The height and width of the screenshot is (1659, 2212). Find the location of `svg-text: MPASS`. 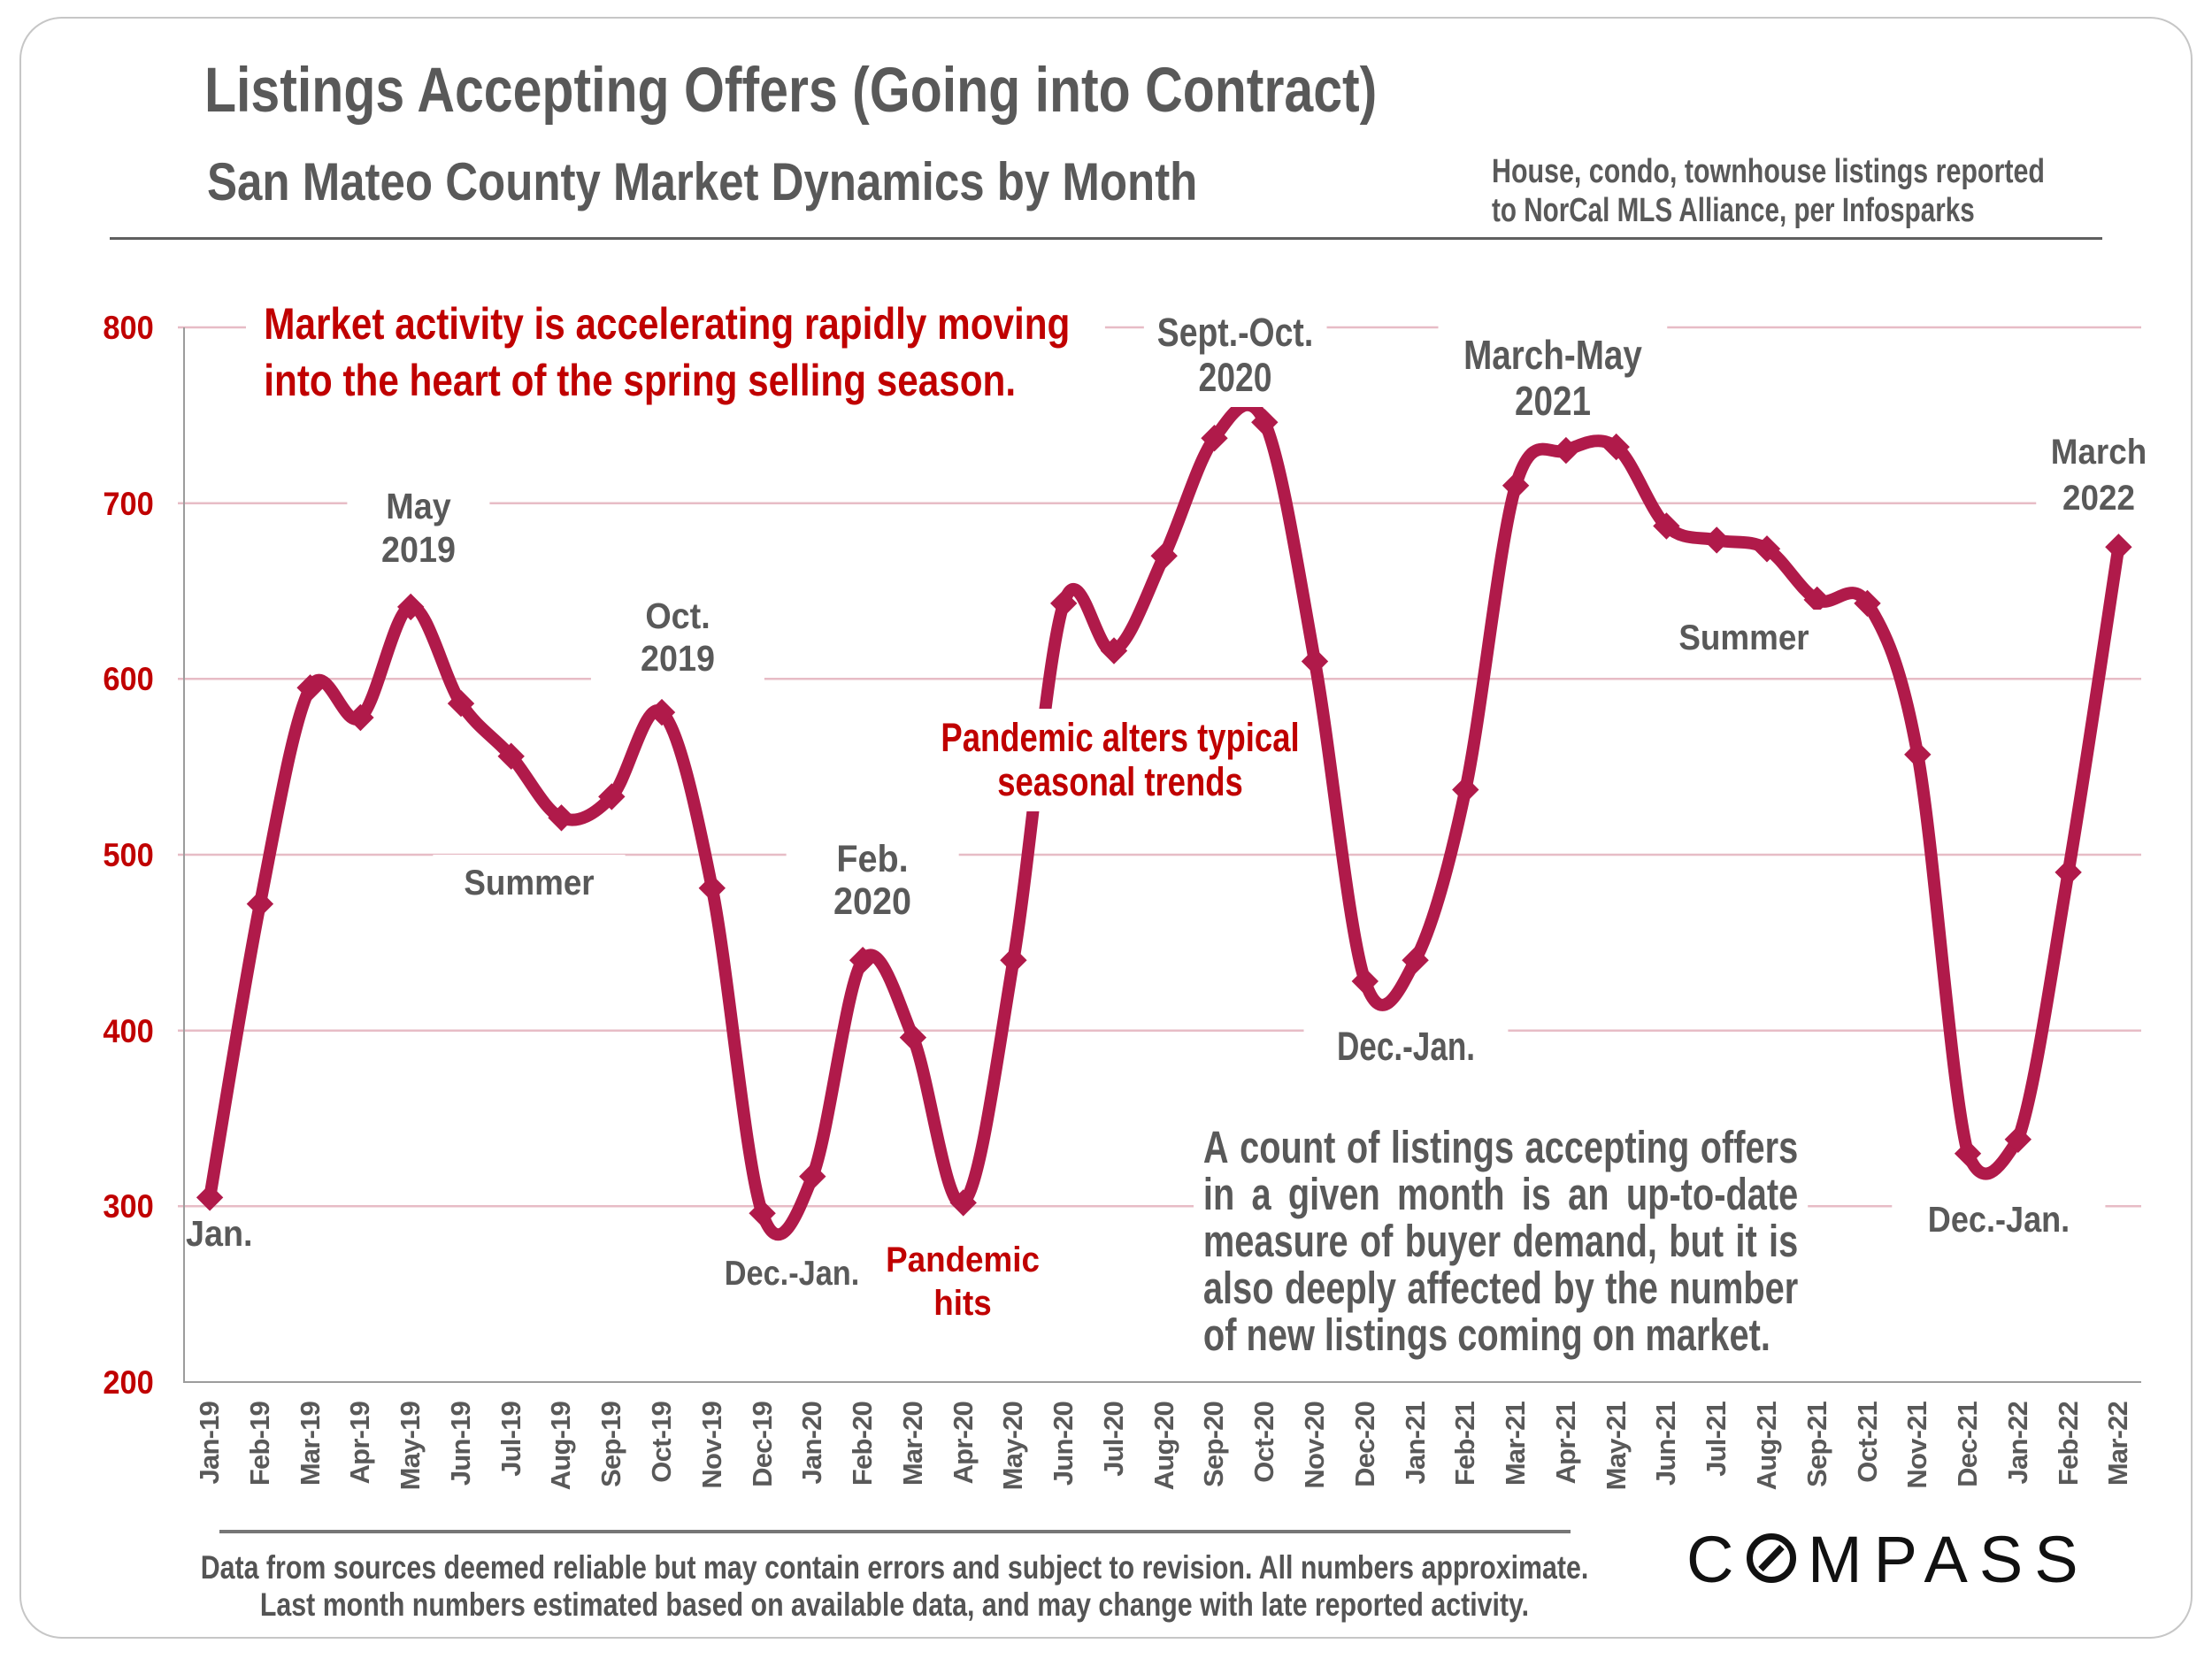

svg-text: MPASS is located at coordinates (1949, 1561).